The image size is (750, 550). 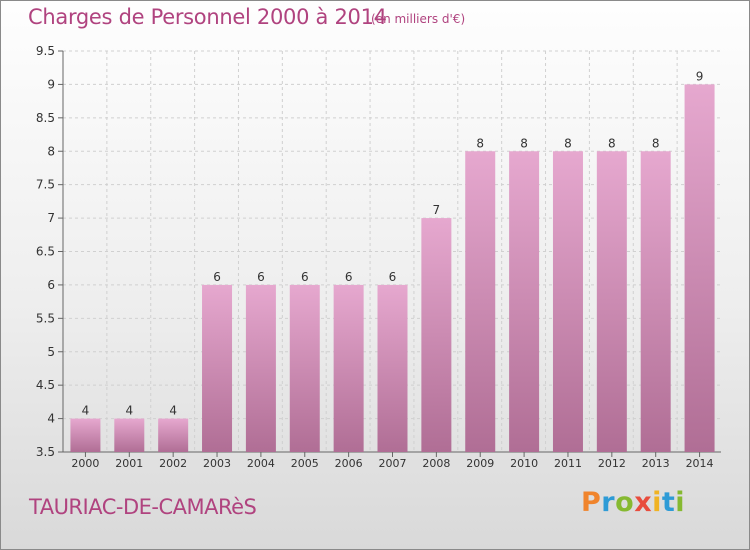 What do you see at coordinates (51, 352) in the screenshot?
I see `y-tick-label: 5` at bounding box center [51, 352].